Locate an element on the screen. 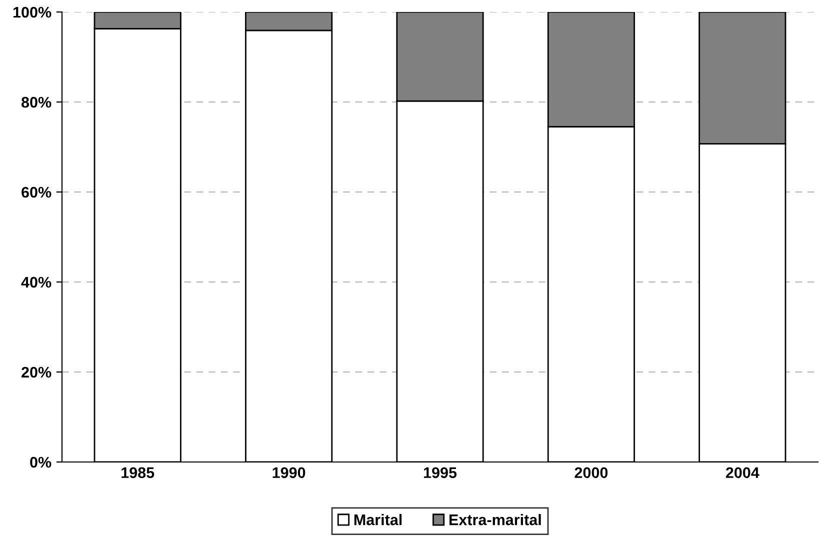 The height and width of the screenshot is (541, 826). x-tick-label: 2000 is located at coordinates (591, 472).